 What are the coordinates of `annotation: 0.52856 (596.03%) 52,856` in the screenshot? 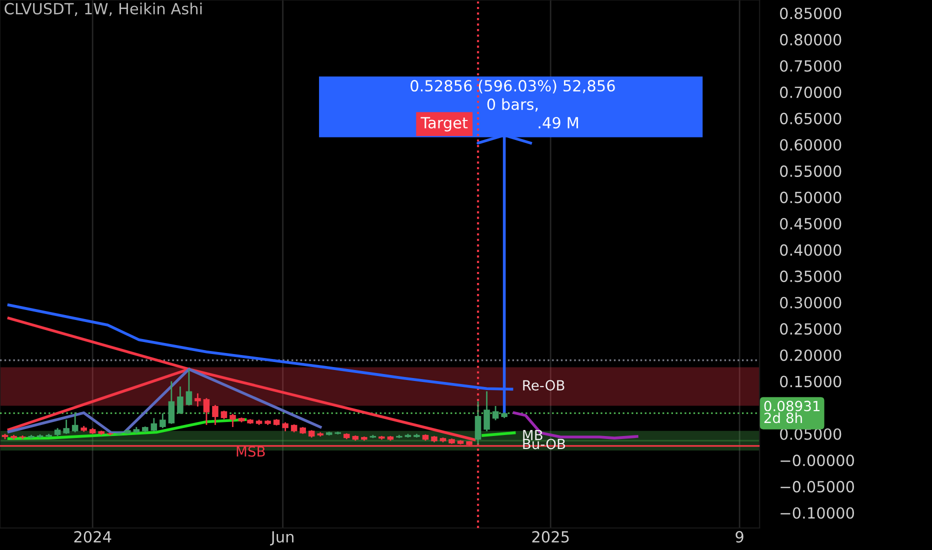 It's located at (512, 87).